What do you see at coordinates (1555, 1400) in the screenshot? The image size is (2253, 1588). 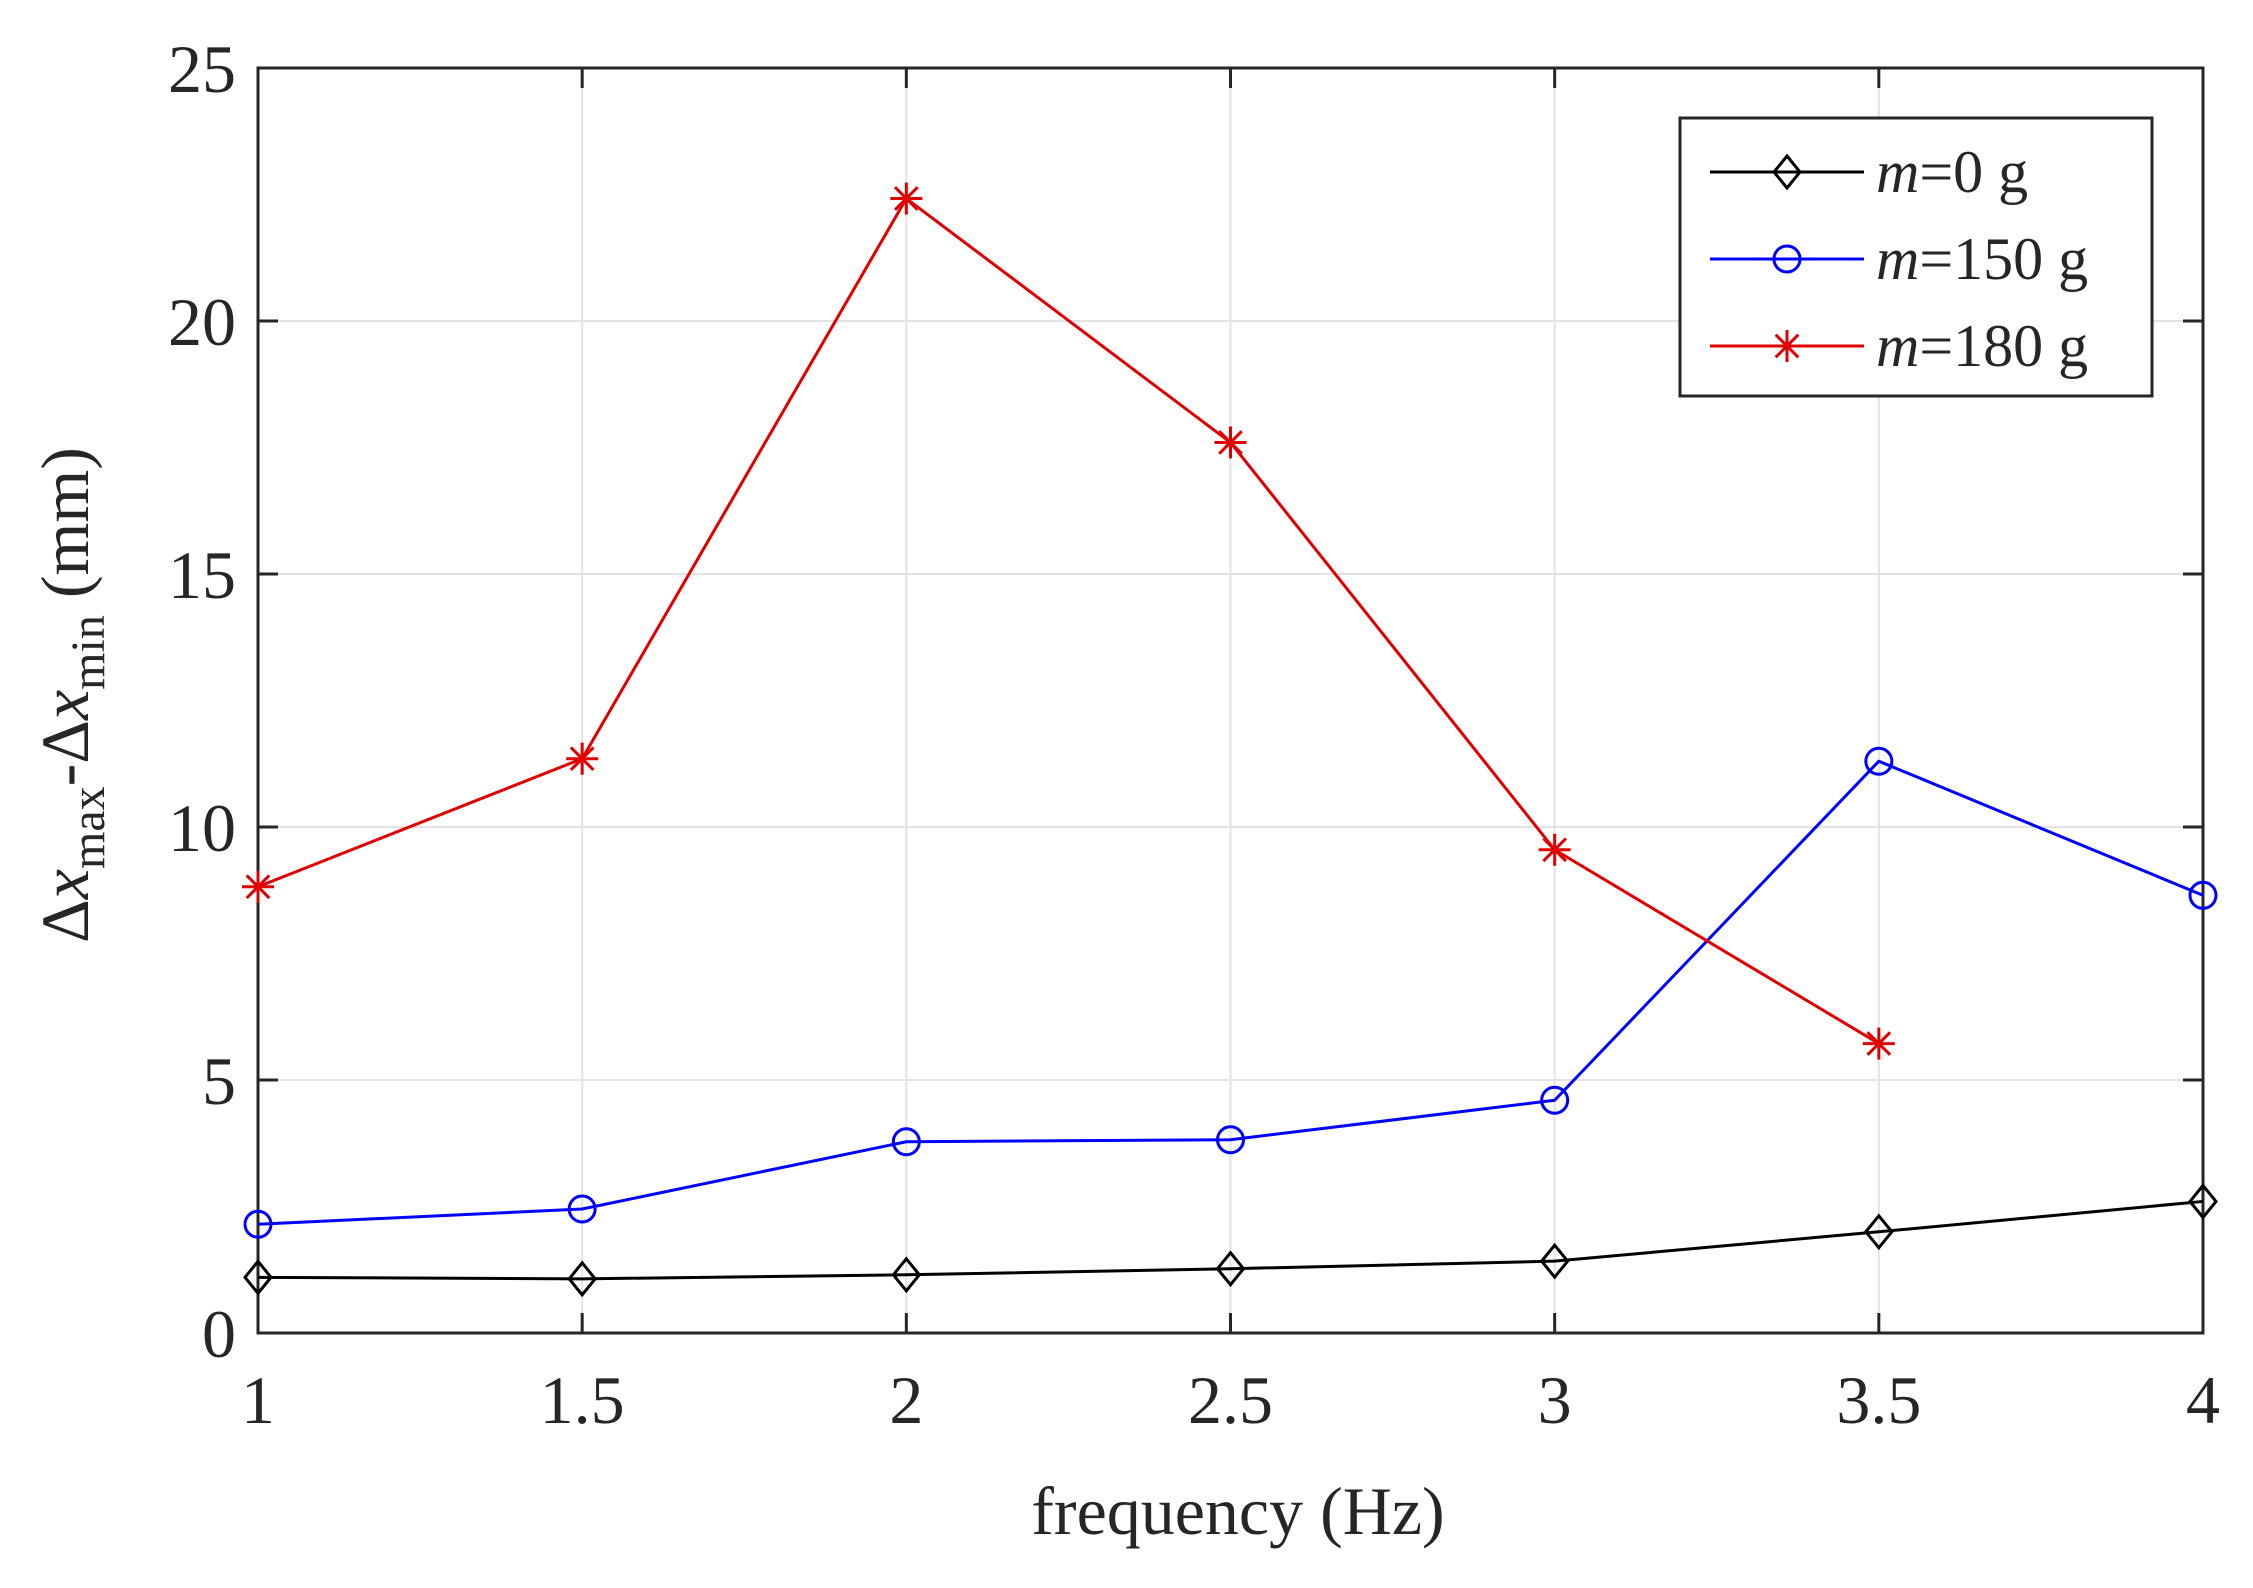 I see `x-tick-label: 3` at bounding box center [1555, 1400].